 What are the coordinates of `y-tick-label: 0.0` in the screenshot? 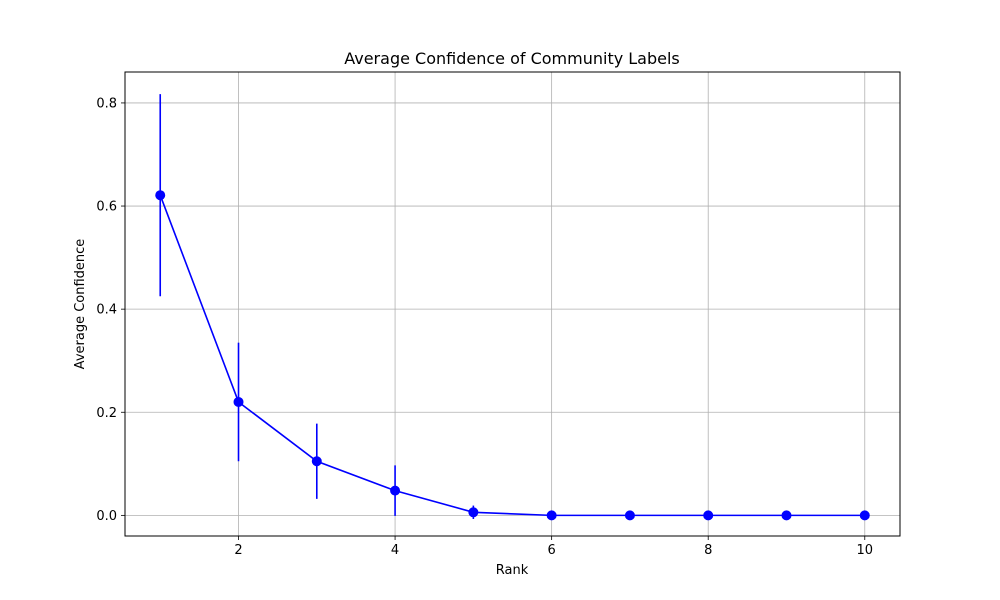 It's located at (106, 516).